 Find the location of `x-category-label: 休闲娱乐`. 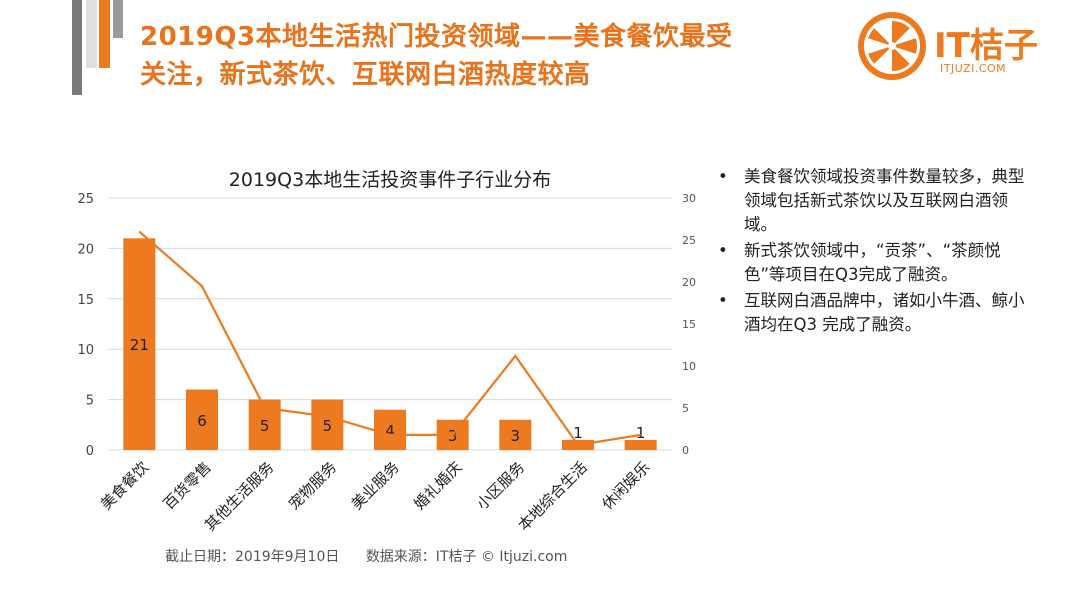

x-category-label: 休闲娱乐 is located at coordinates (625, 485).